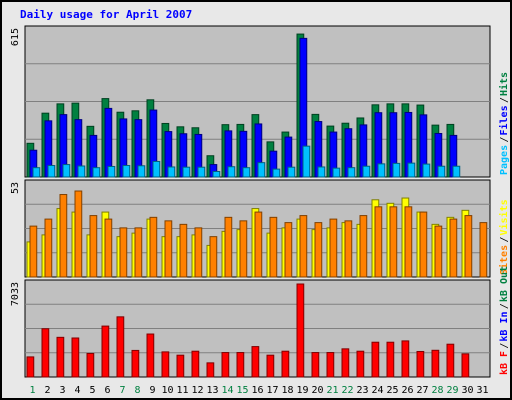  I want to click on x-tick-label: 21, so click(332, 390).